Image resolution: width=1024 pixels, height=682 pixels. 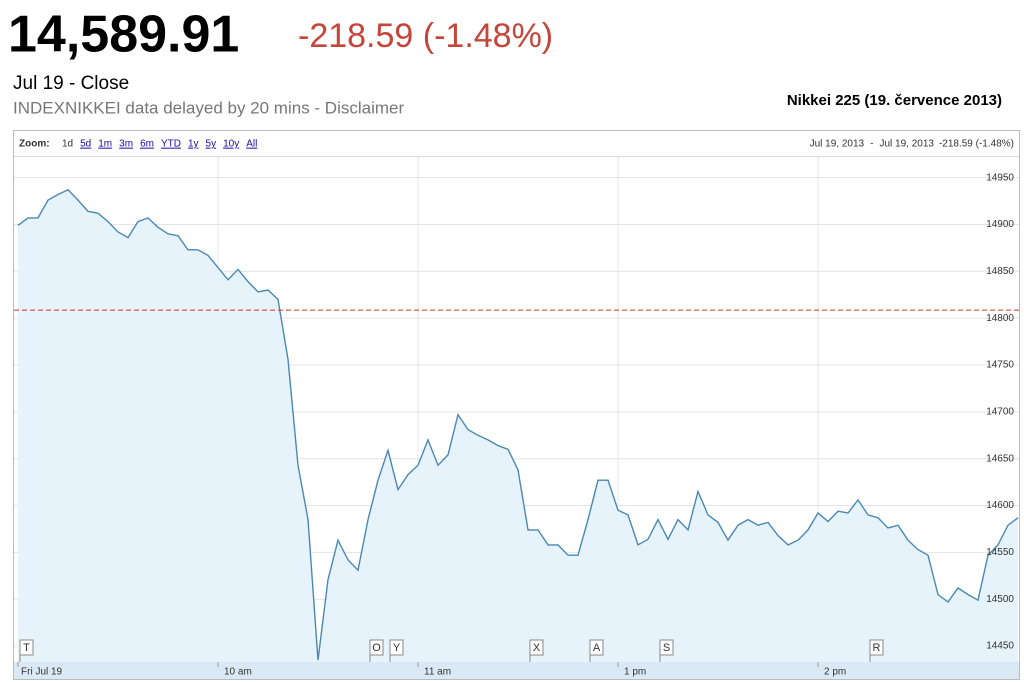 I want to click on y-tick-label: 14650, so click(x=1000, y=458).